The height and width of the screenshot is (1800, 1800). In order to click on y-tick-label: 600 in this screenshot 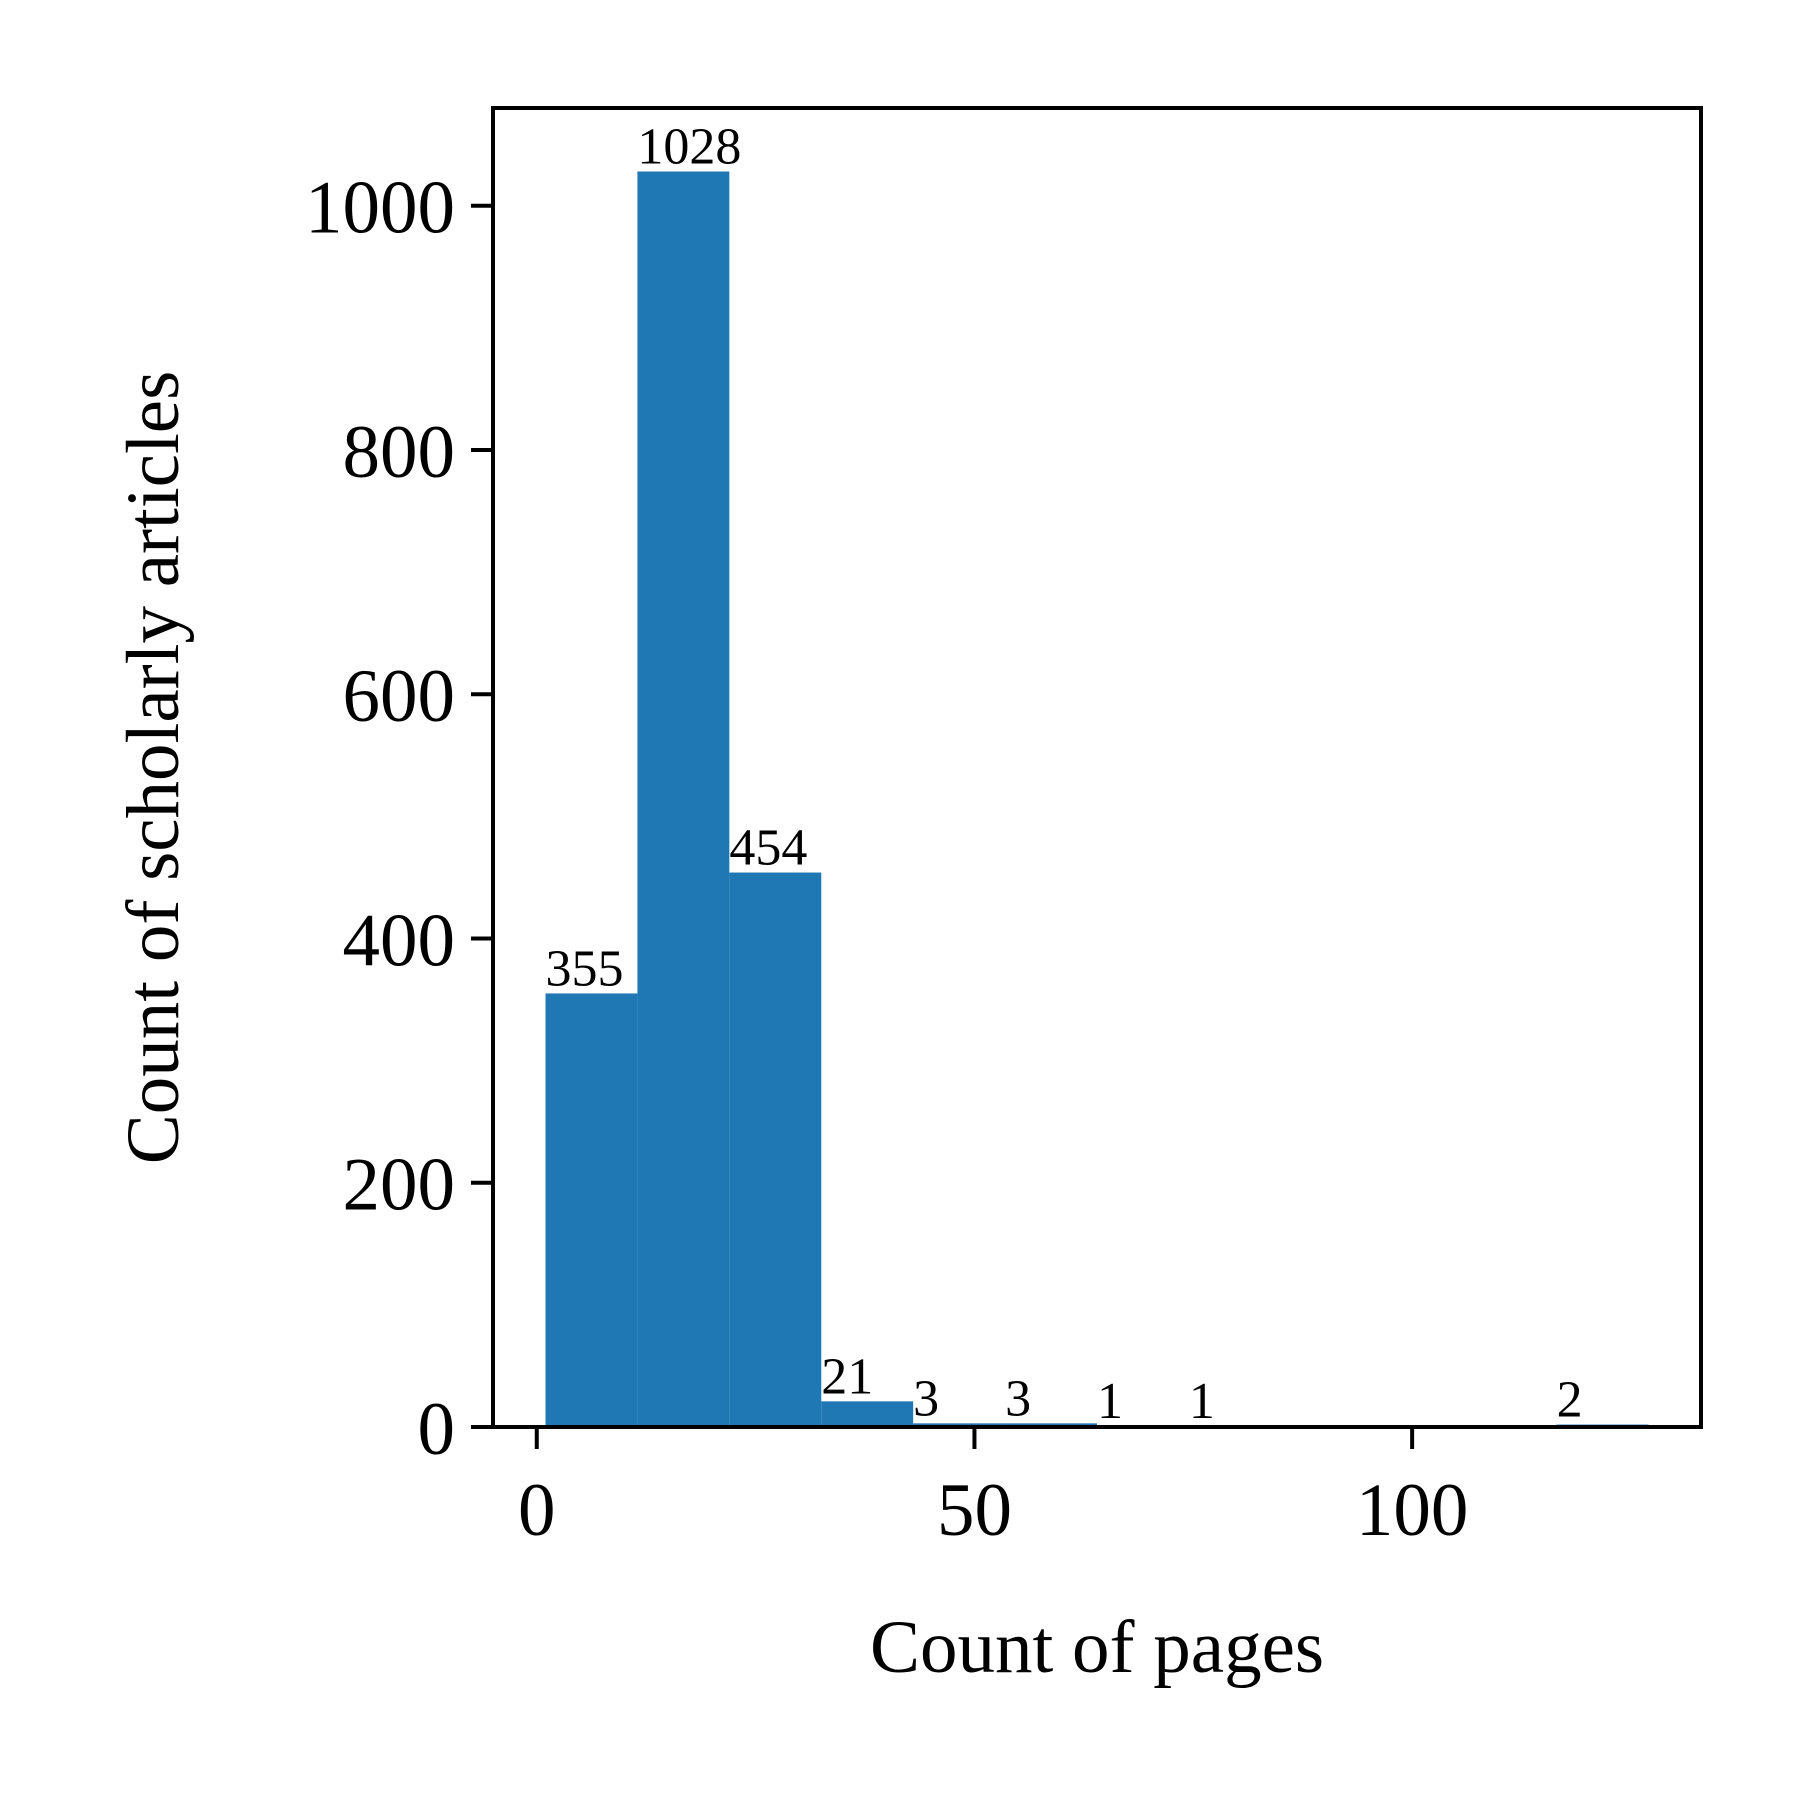, I will do `click(399, 696)`.